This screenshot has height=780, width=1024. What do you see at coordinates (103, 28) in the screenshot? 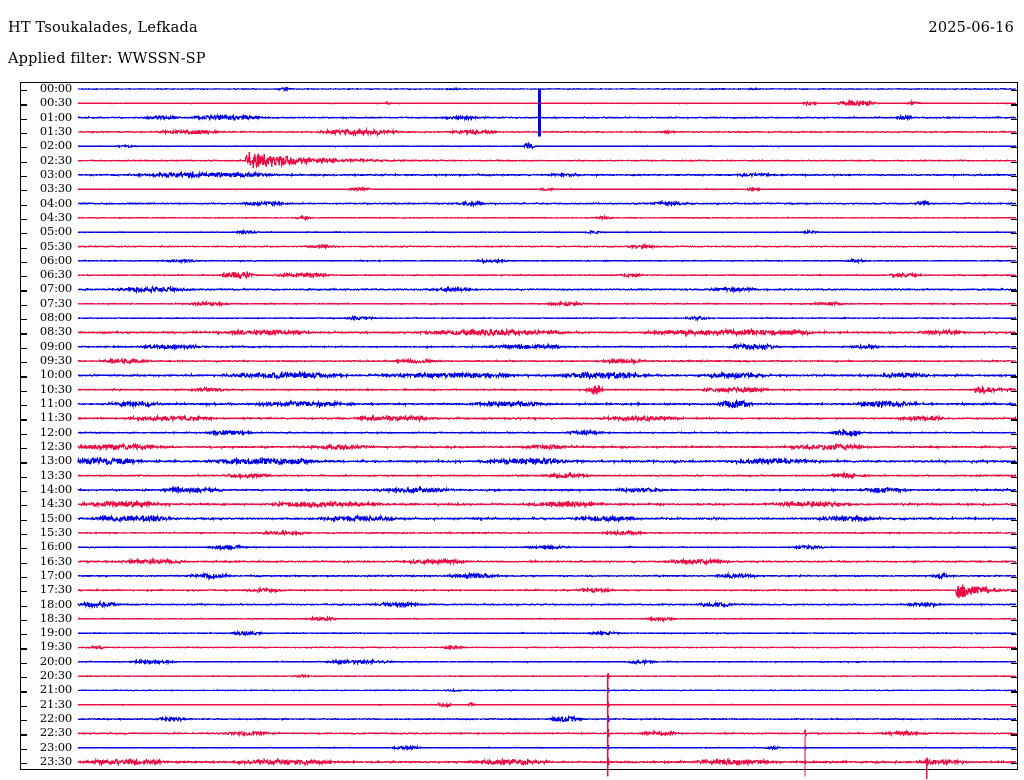
I see `station-title: HT Tsoukalades, Lefkada` at bounding box center [103, 28].